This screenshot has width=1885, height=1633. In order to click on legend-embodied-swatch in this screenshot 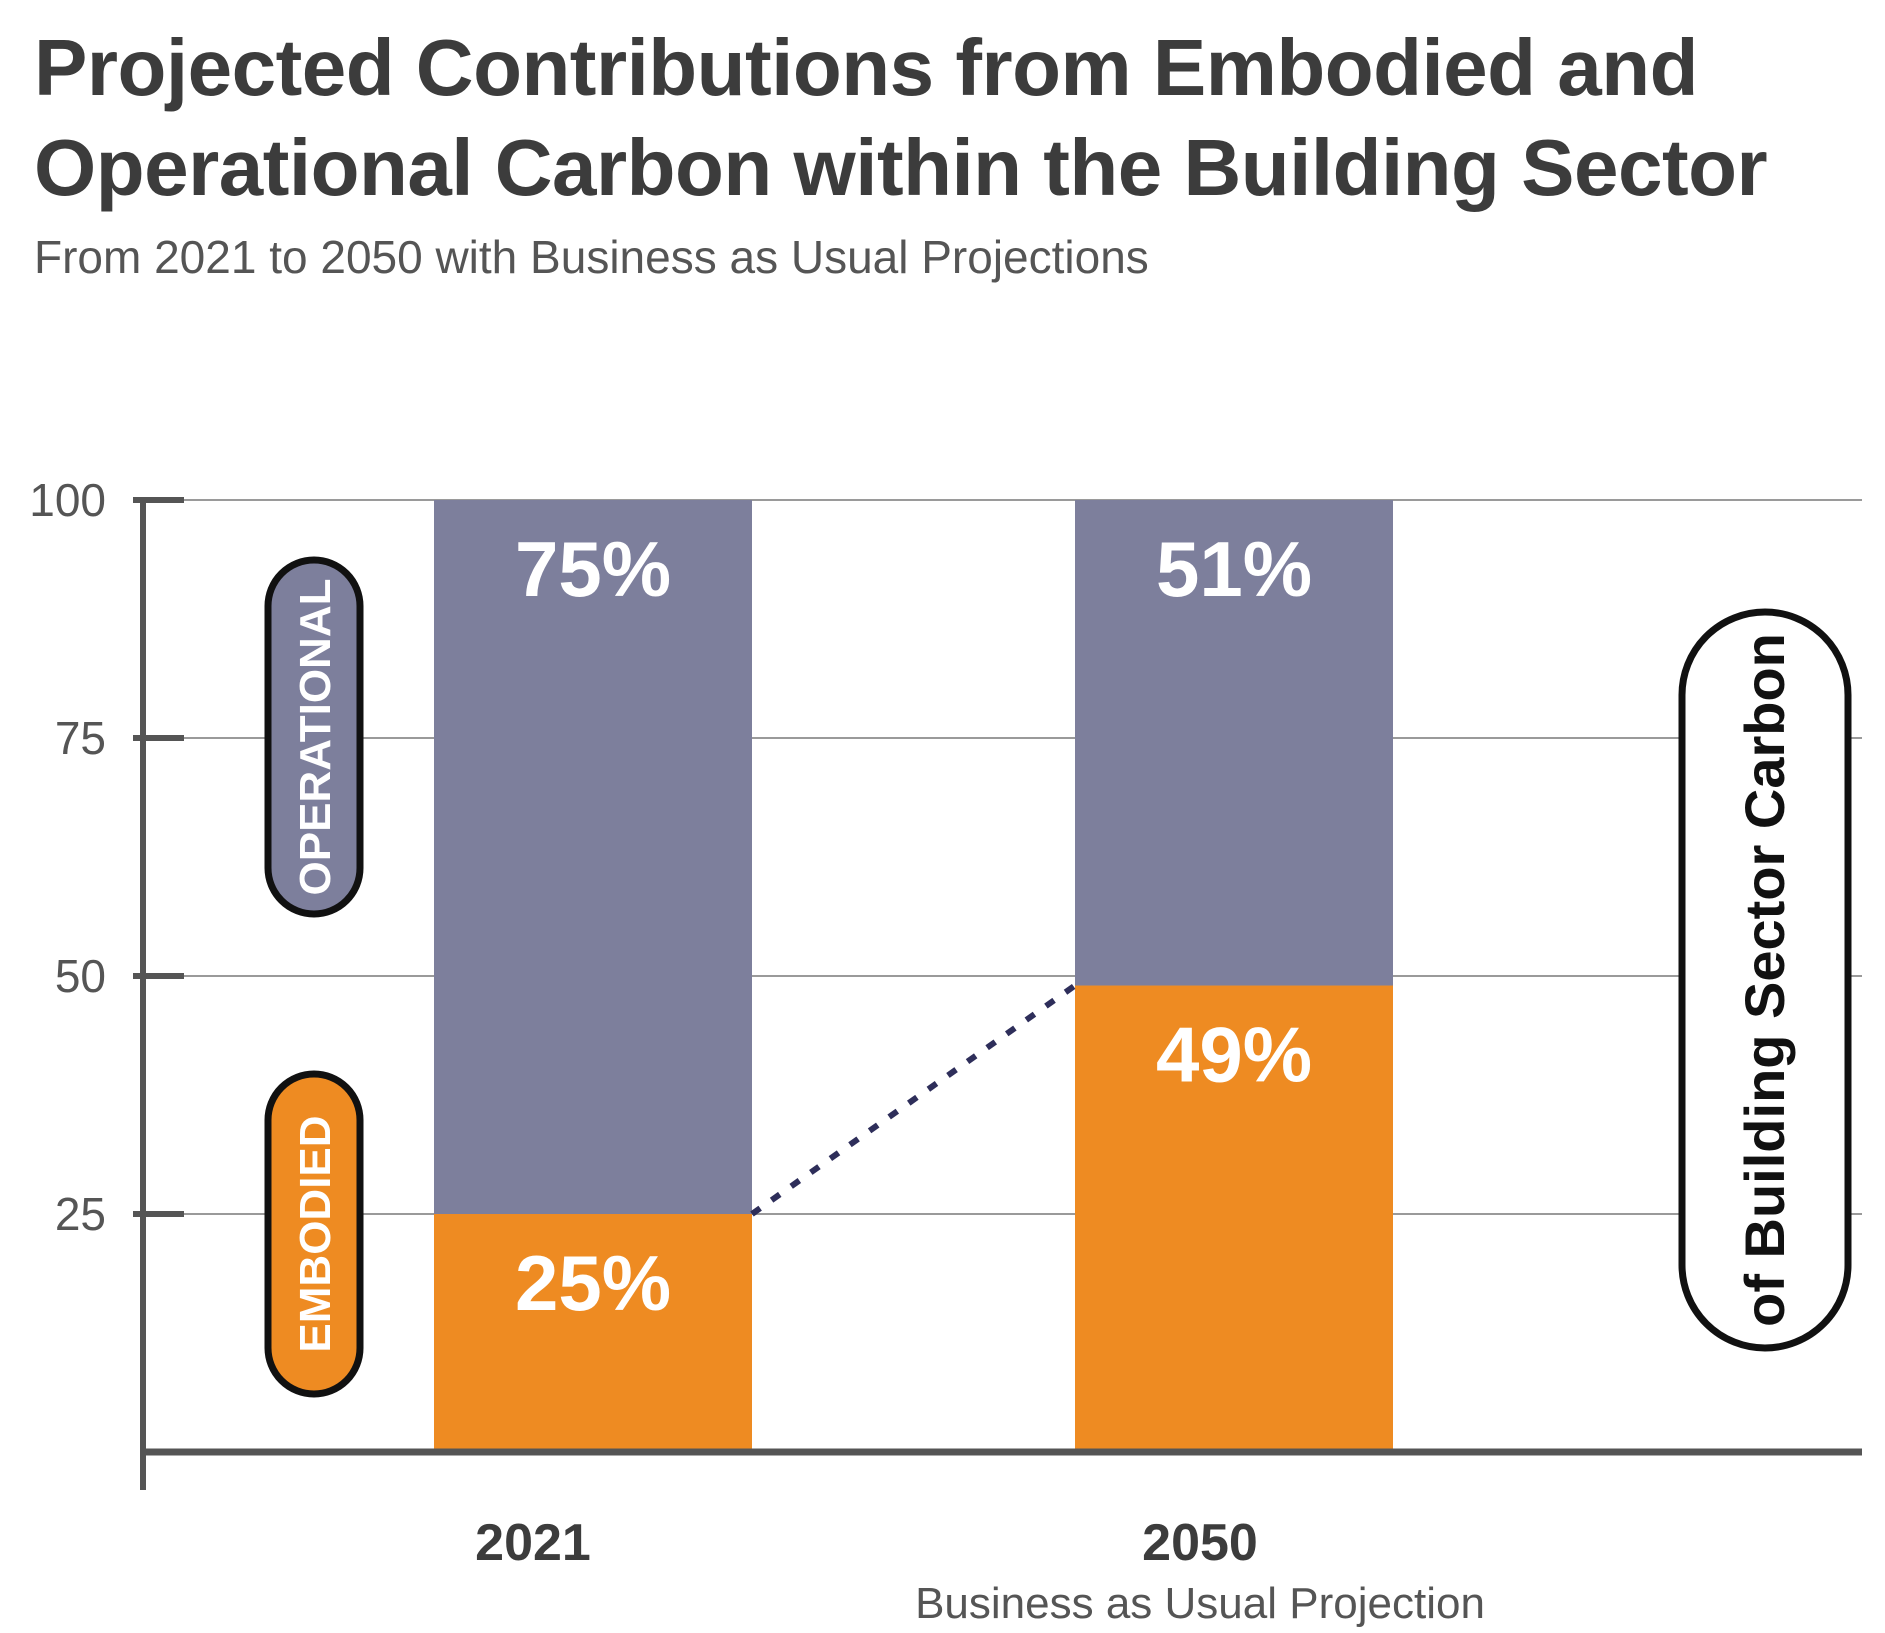, I will do `click(314, 1234)`.